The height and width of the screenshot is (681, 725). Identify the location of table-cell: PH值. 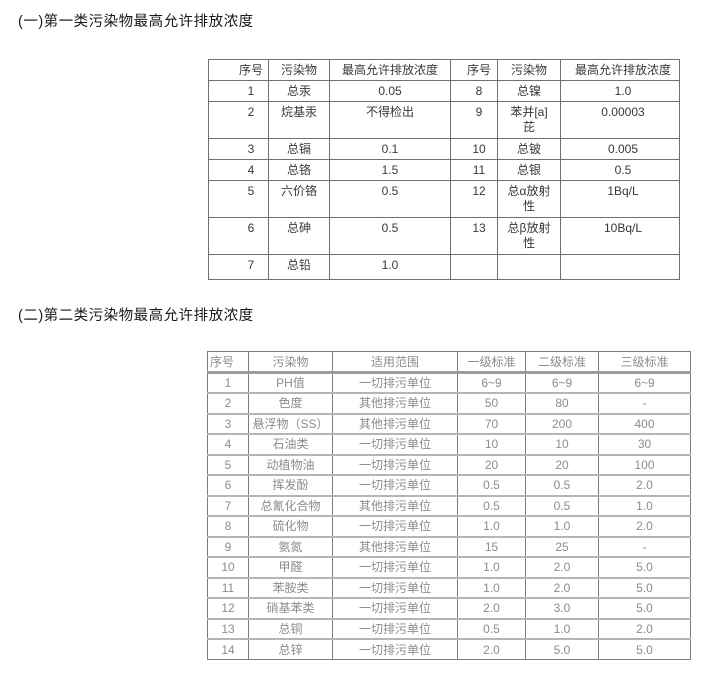
(290, 382).